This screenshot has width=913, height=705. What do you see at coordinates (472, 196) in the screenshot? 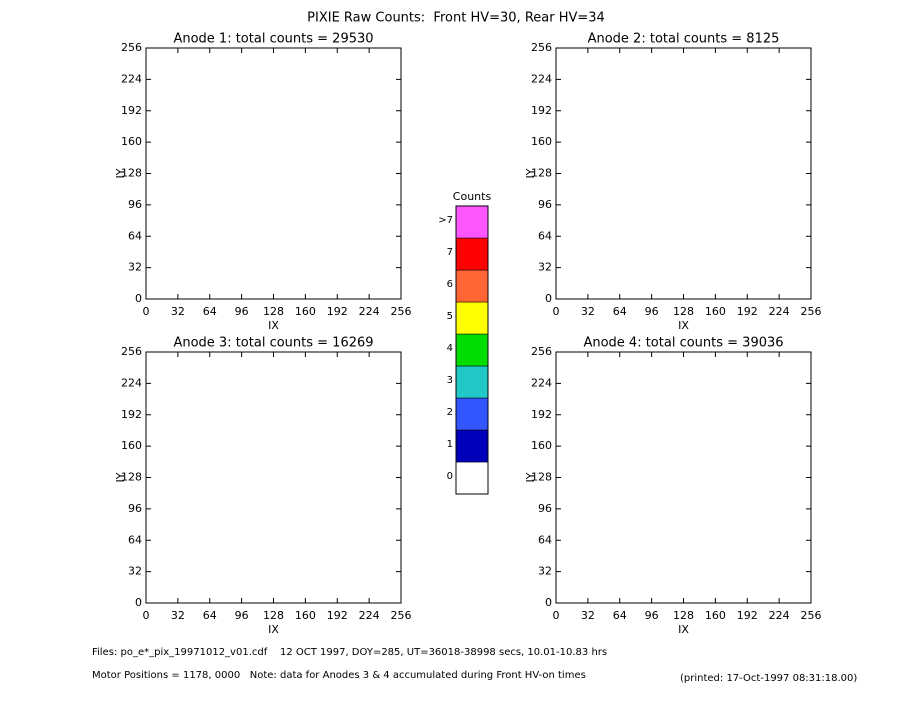
I see `colorbar-title: Counts` at bounding box center [472, 196].